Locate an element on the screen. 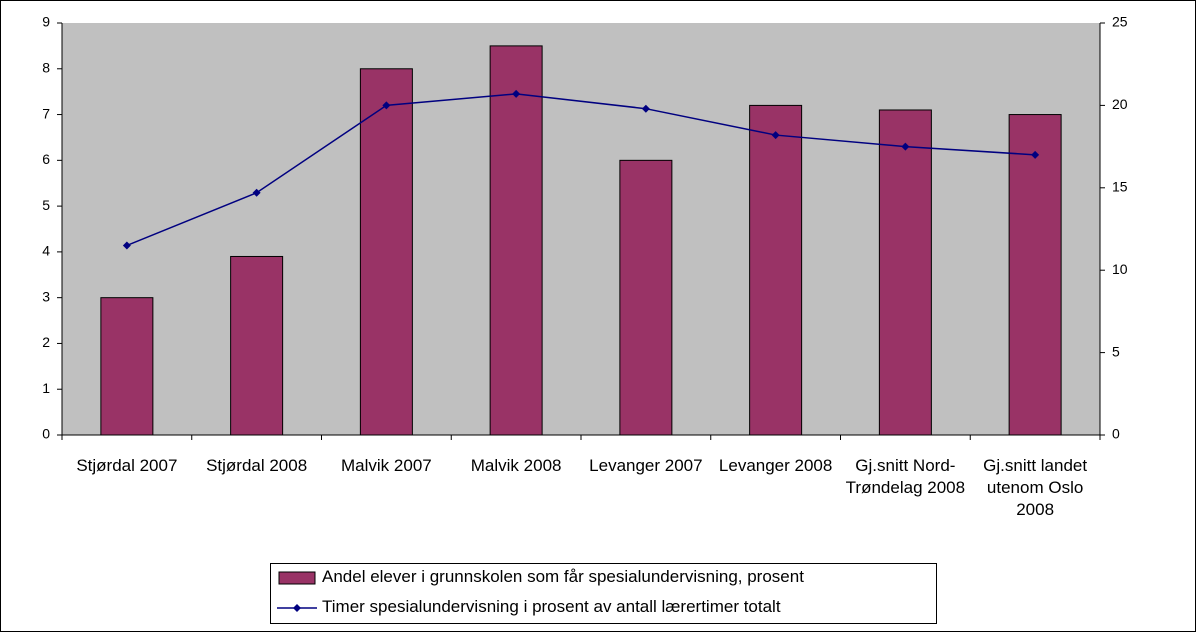  x-tick-label: Malvik 2007 is located at coordinates (386, 465).